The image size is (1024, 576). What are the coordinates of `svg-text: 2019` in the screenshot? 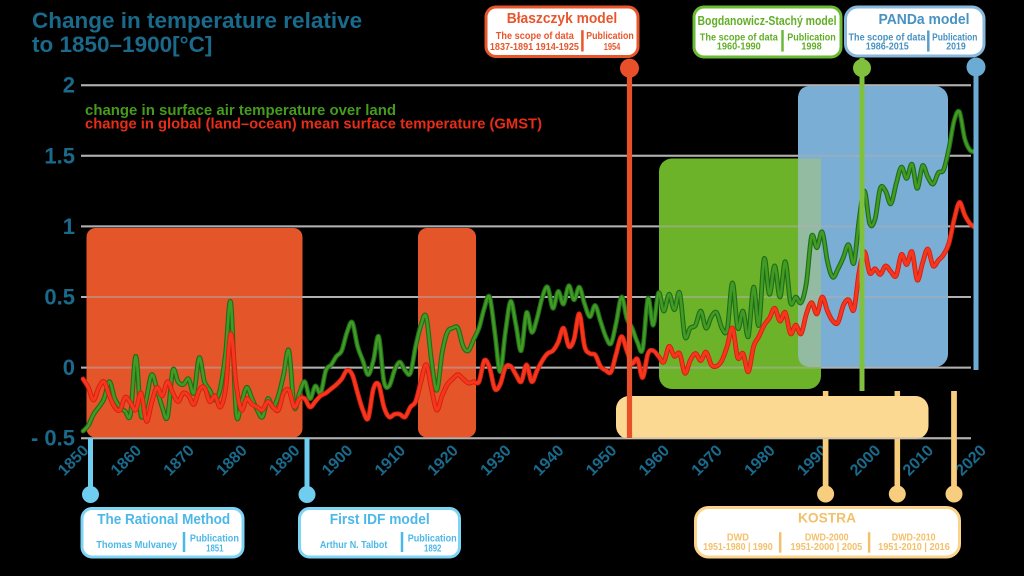 It's located at (956, 46).